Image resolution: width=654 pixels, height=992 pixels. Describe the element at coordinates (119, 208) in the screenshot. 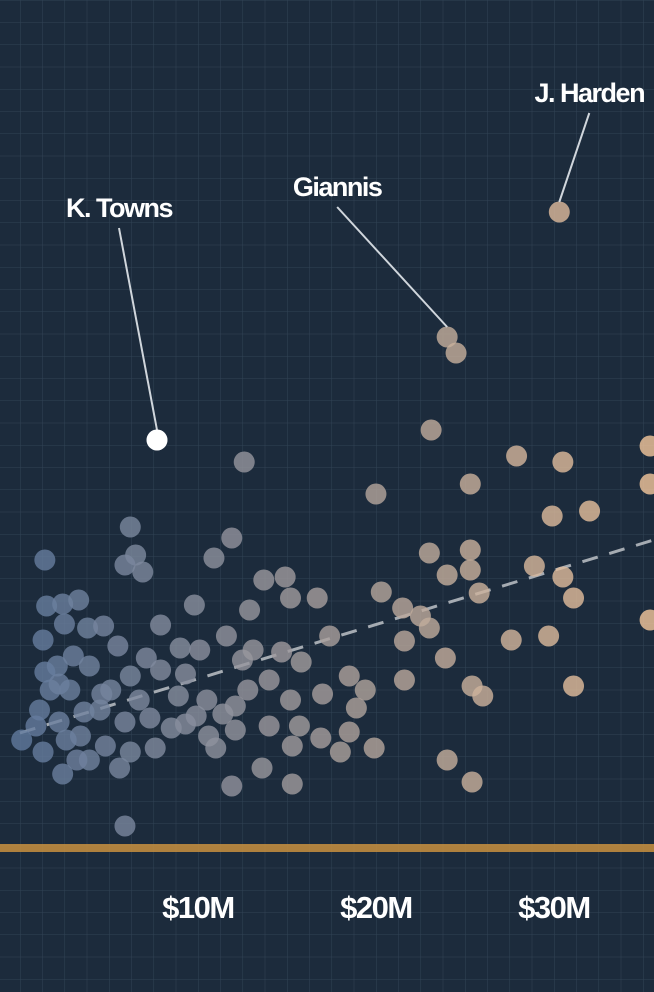

I see `annotation-label: K. Towns` at that location.